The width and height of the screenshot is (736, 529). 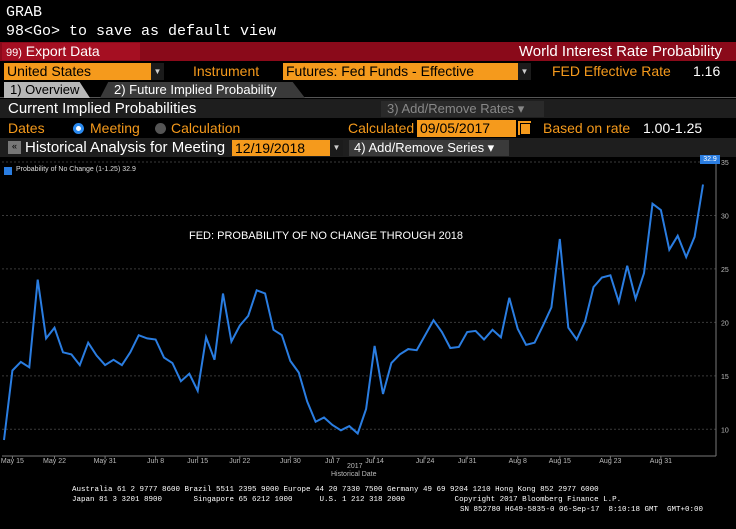 What do you see at coordinates (620, 51) in the screenshot?
I see `page-title: World Interest Rate Probability` at bounding box center [620, 51].